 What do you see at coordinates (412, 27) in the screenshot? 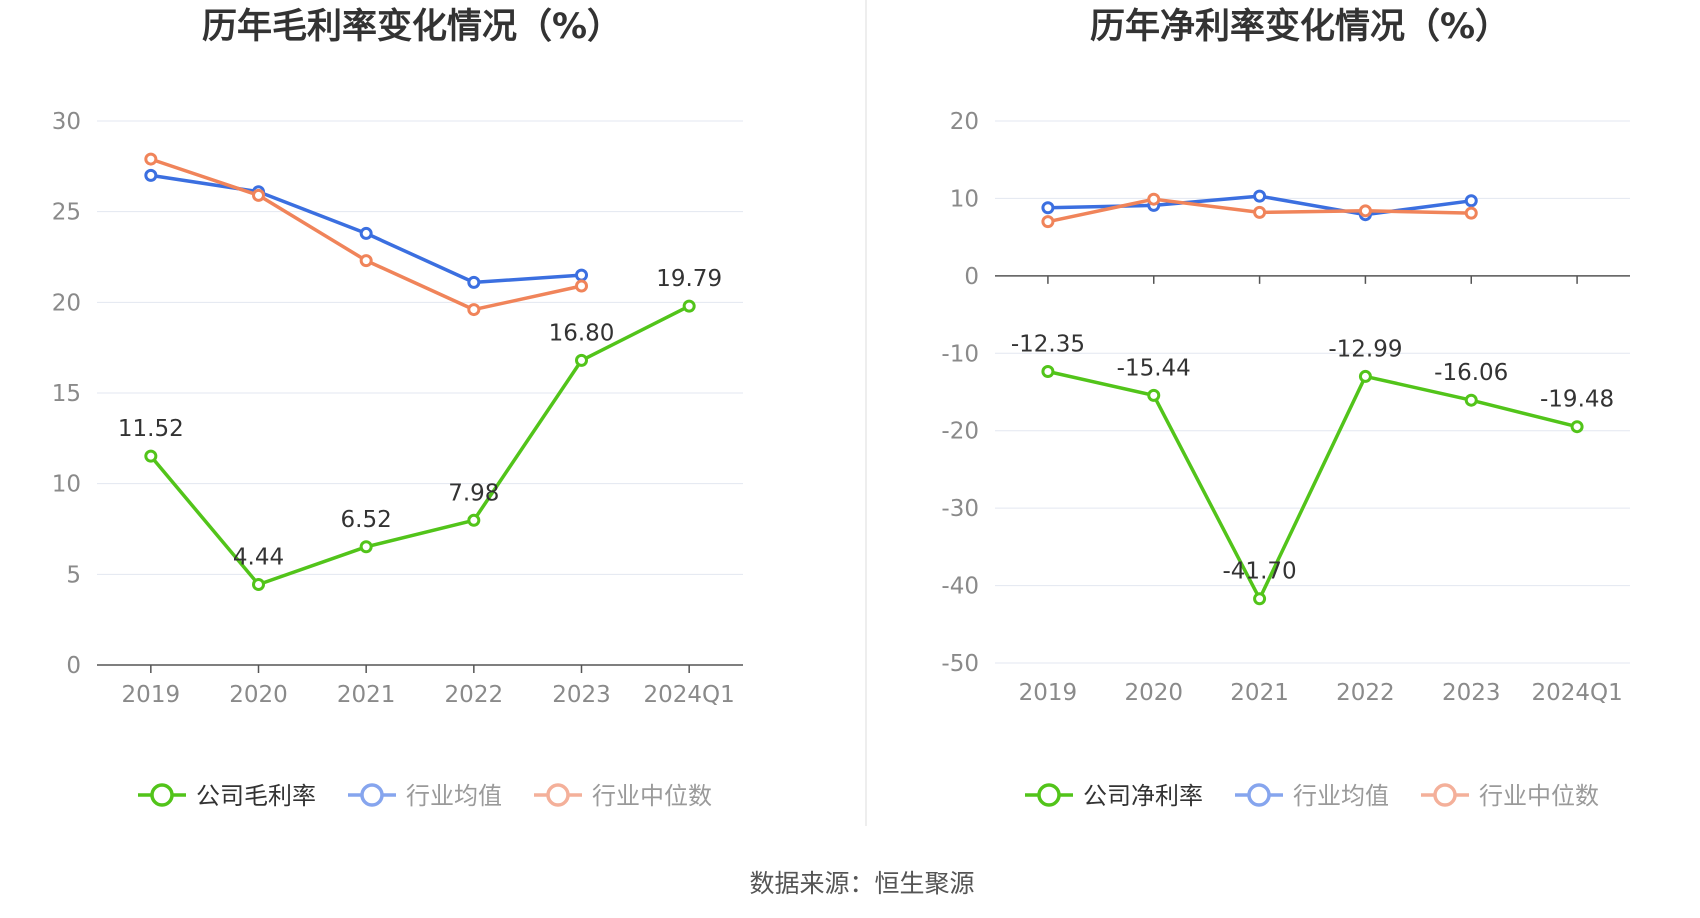
I see `chart-title: 历年毛利率变化情况（%）` at bounding box center [412, 27].